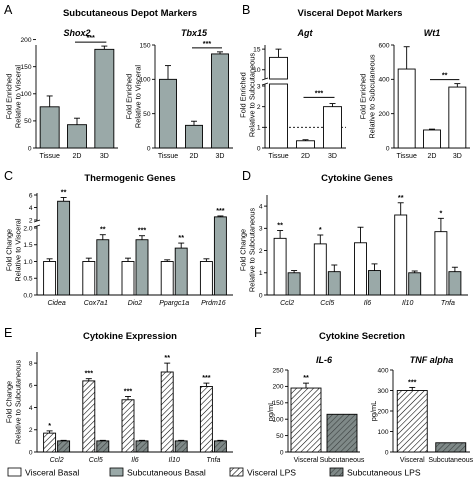 The height and width of the screenshot is (495, 474). I want to click on category-label: Tissue, so click(49, 156).